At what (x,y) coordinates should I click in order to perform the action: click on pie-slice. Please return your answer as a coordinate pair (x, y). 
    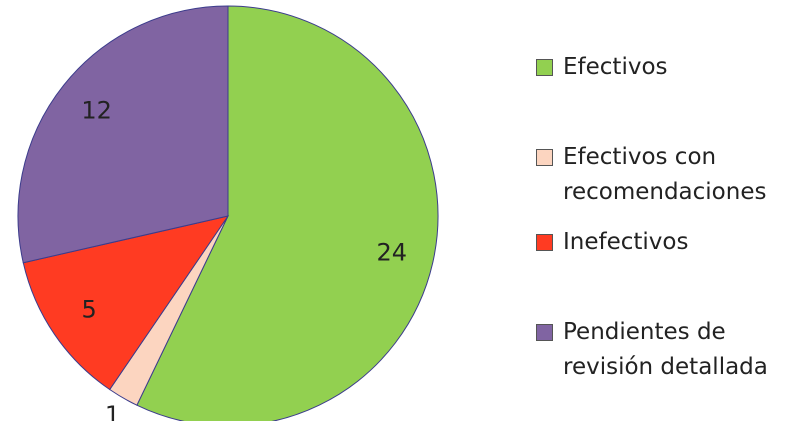
    Looking at the image, I should click on (126, 303).